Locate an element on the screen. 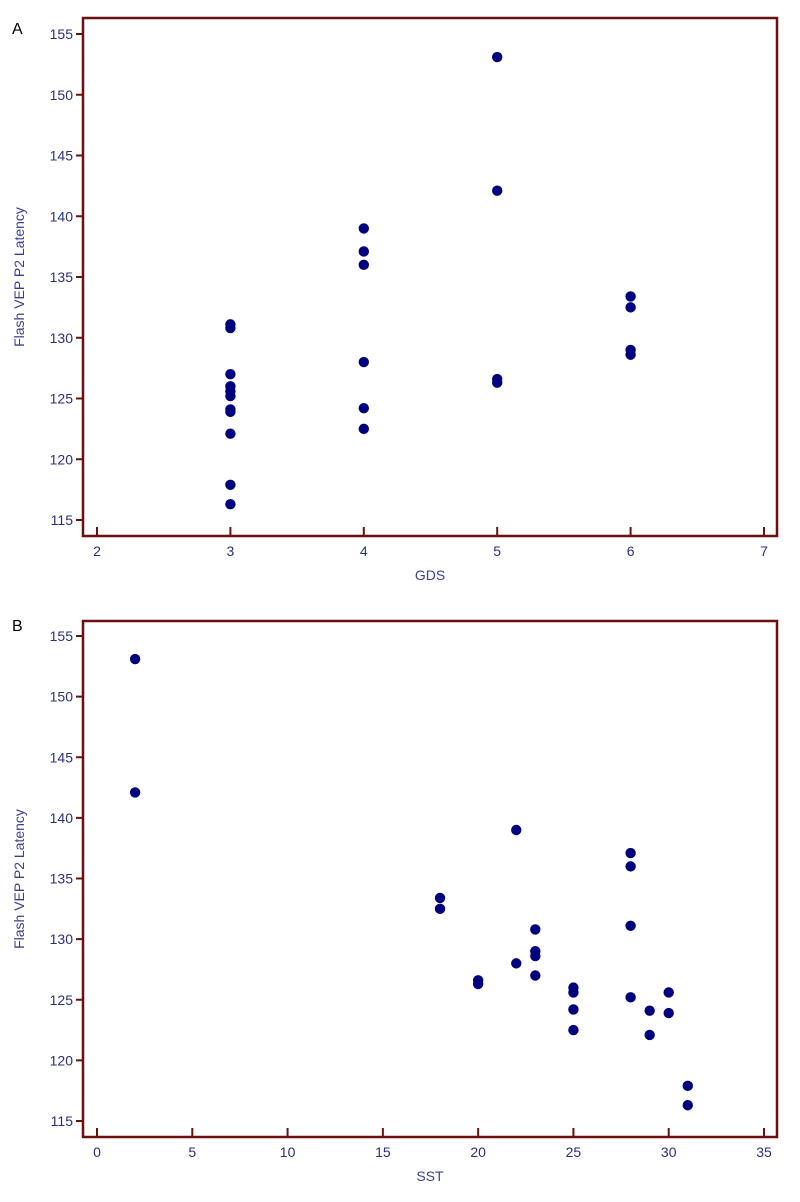  x-tick-label: 35 is located at coordinates (764, 1152).